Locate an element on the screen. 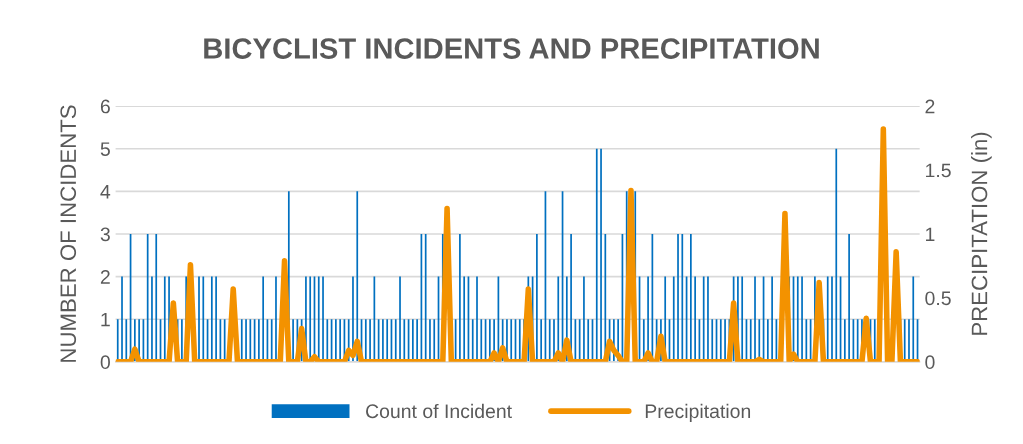 The image size is (1023, 444). y-tick-label: 6 is located at coordinates (105, 106).